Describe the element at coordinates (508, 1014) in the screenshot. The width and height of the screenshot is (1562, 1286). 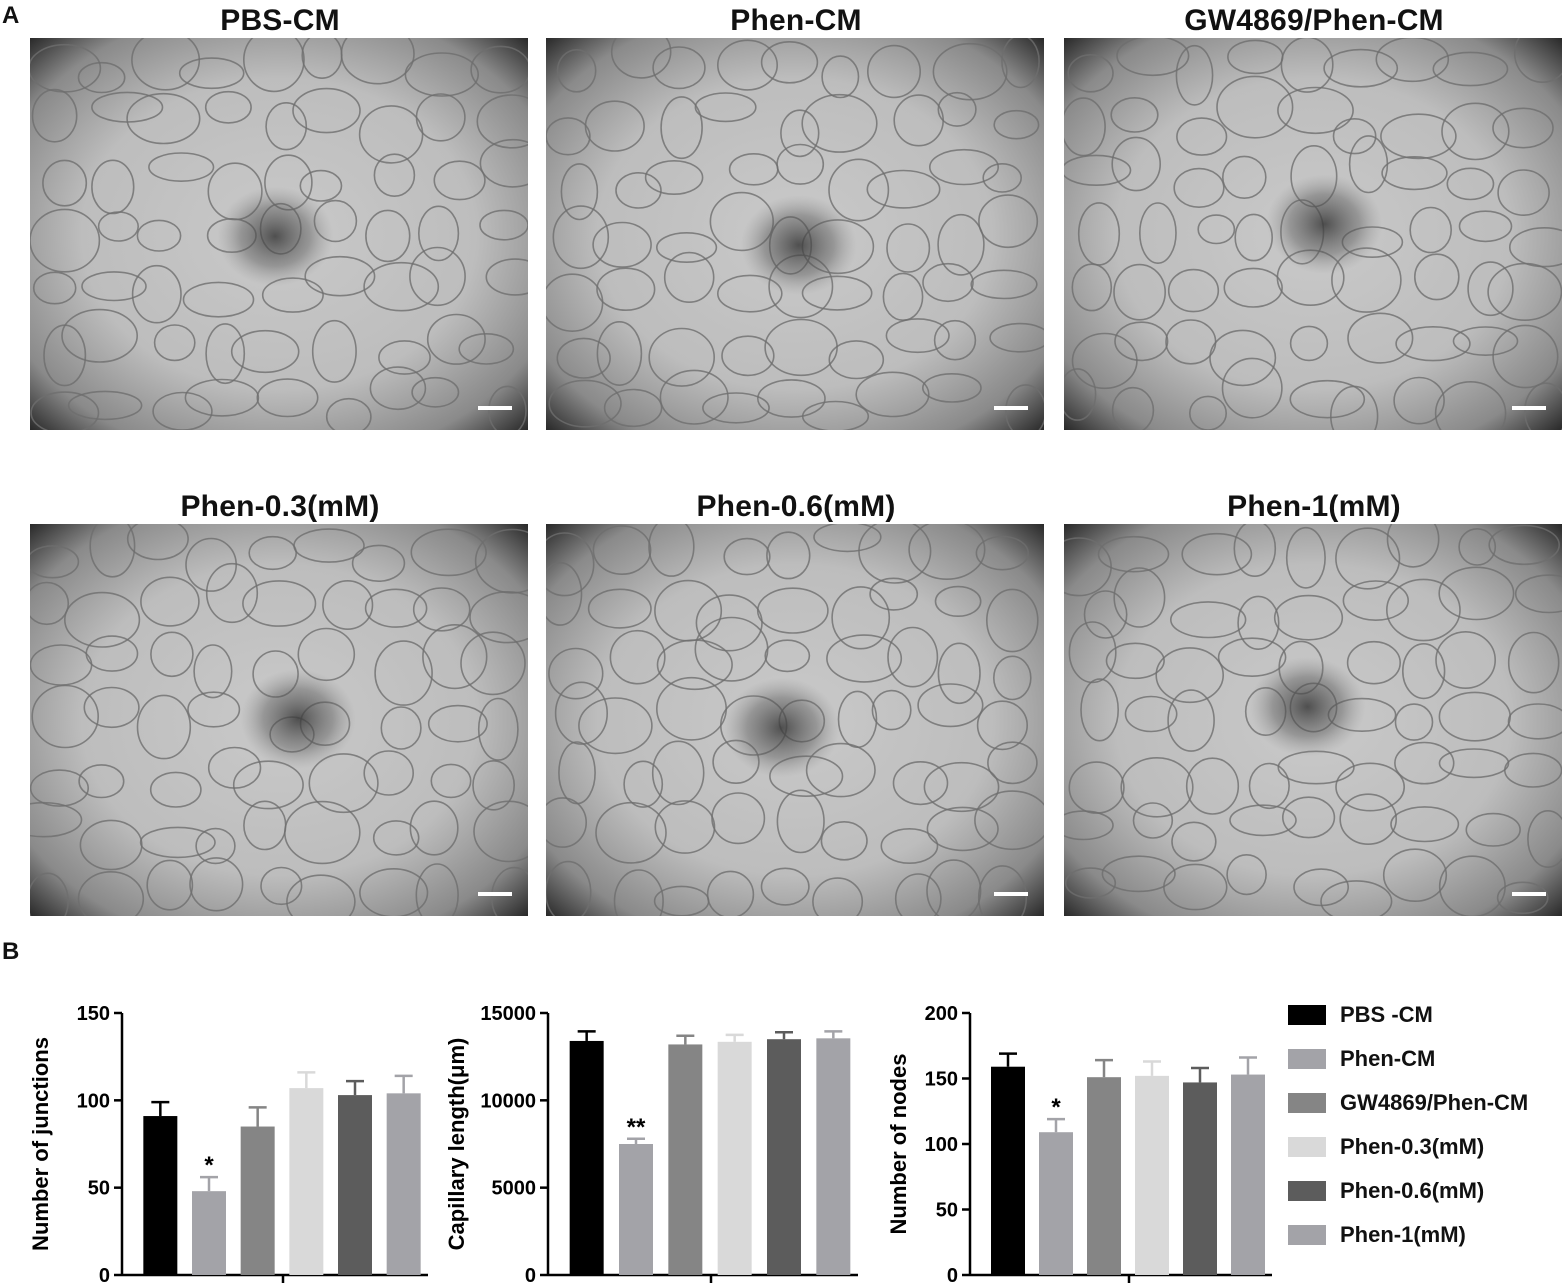
I see `y-tick-label: 15000` at that location.